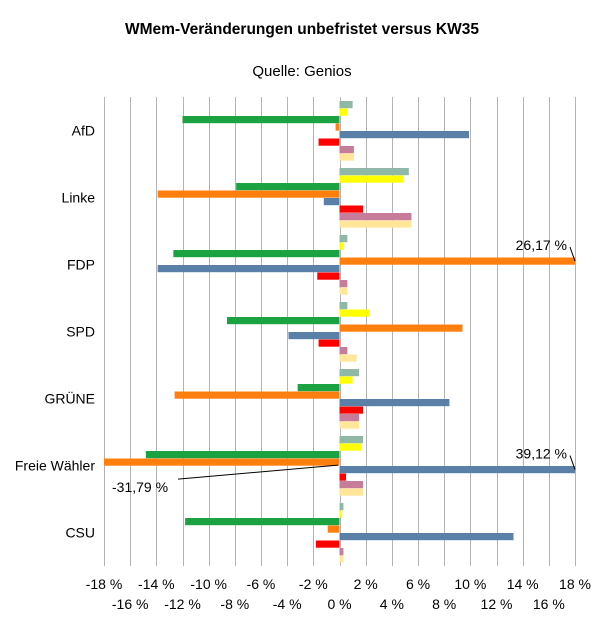 This screenshot has height=623, width=604. I want to click on bar-grüne-s5, so click(351, 410).